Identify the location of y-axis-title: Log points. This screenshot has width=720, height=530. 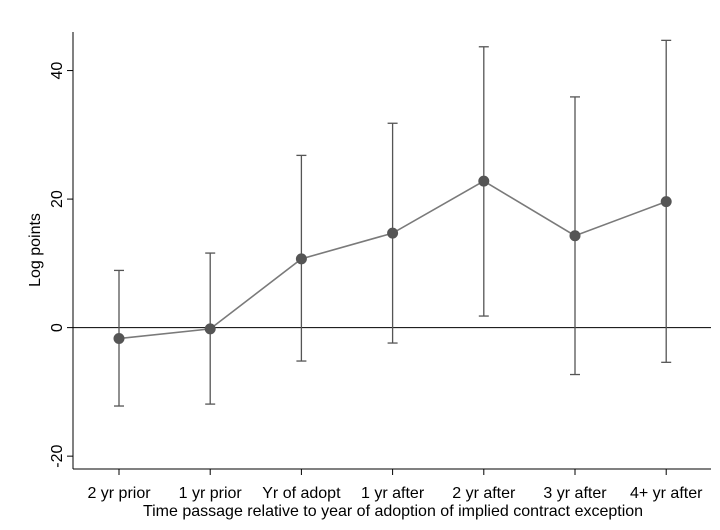
(35, 250).